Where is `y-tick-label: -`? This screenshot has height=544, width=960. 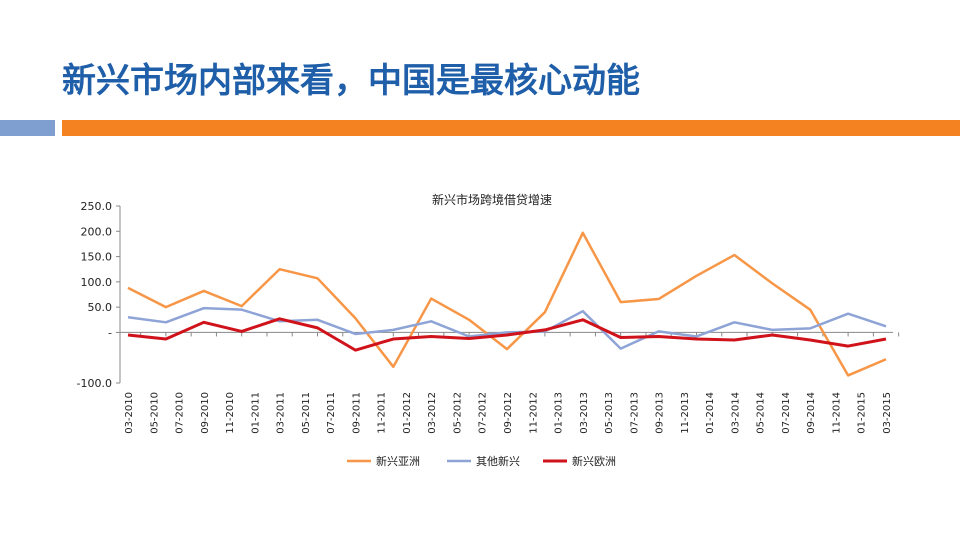 y-tick-label: - is located at coordinates (110, 332).